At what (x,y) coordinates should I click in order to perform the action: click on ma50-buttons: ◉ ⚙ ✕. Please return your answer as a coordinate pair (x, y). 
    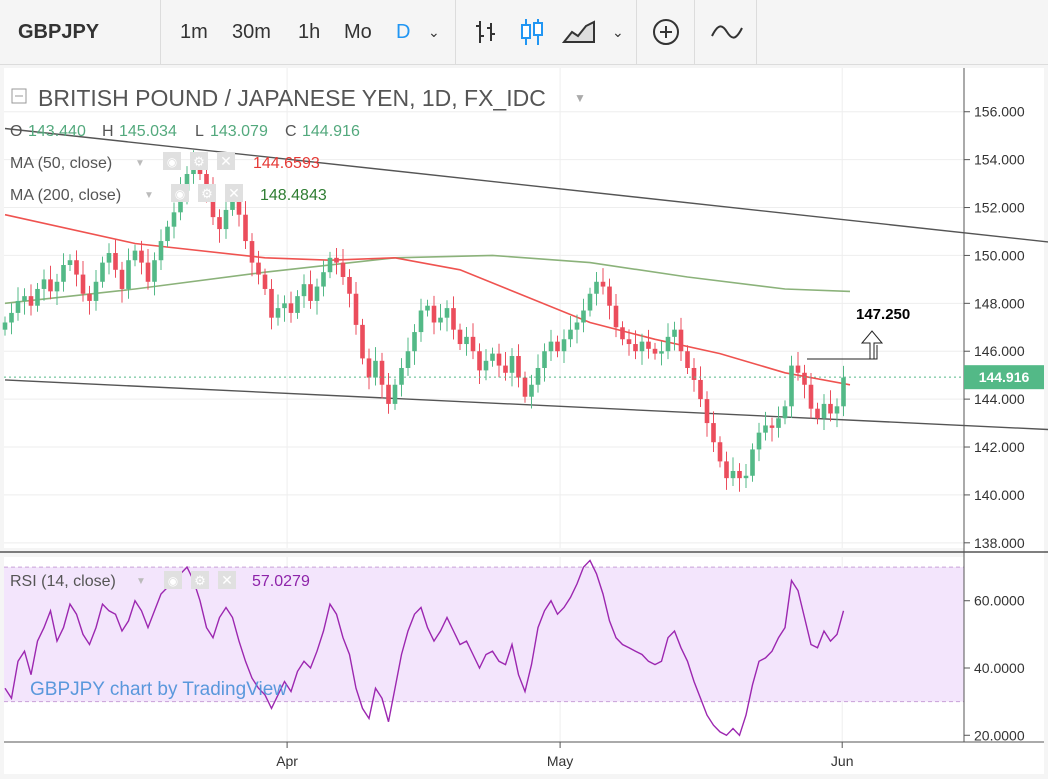
    Looking at the image, I should click on (199, 161).